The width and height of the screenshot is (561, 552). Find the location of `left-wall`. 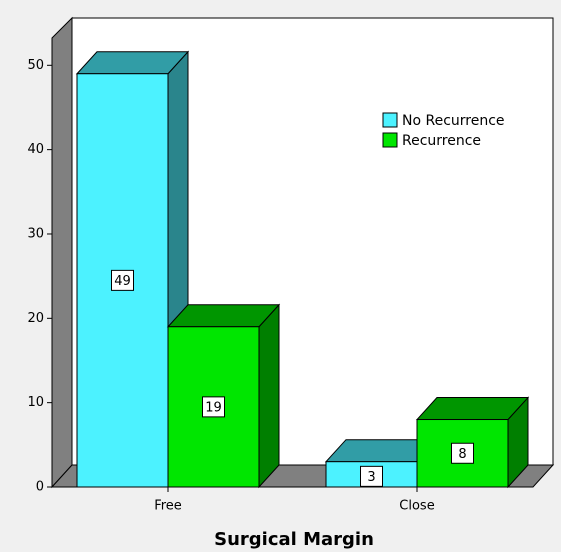

left-wall is located at coordinates (62, 252).